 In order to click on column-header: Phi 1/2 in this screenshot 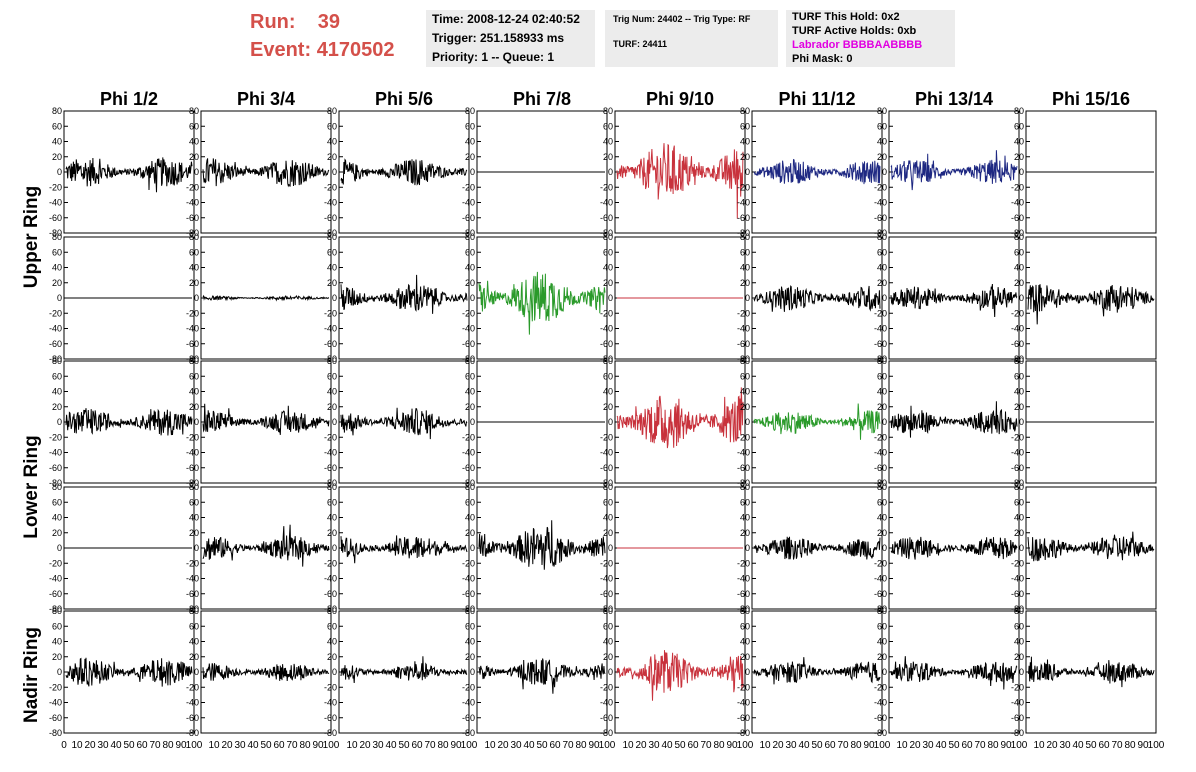, I will do `click(129, 99)`.